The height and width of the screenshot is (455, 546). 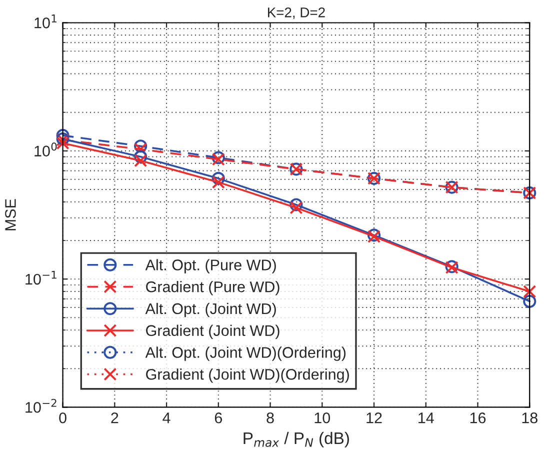 What do you see at coordinates (213, 288) in the screenshot?
I see `legend-label: Gradient (Pure WD)` at bounding box center [213, 288].